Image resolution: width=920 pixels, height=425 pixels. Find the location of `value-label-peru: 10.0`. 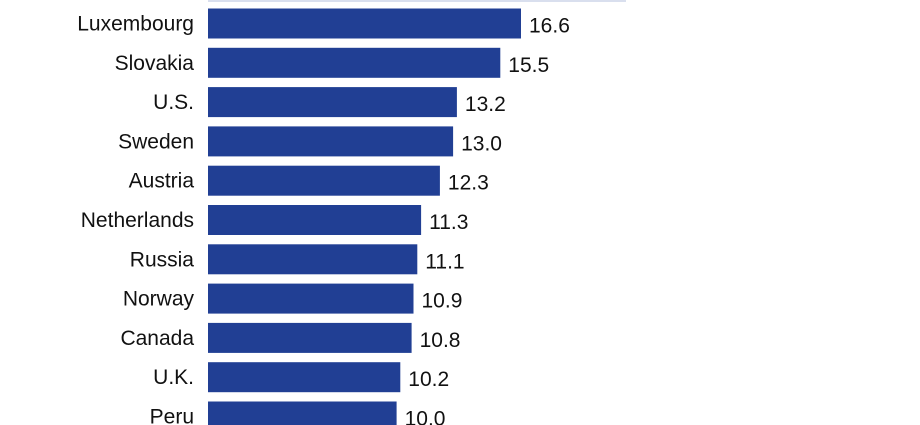

value-label-peru: 10.0 is located at coordinates (425, 416).